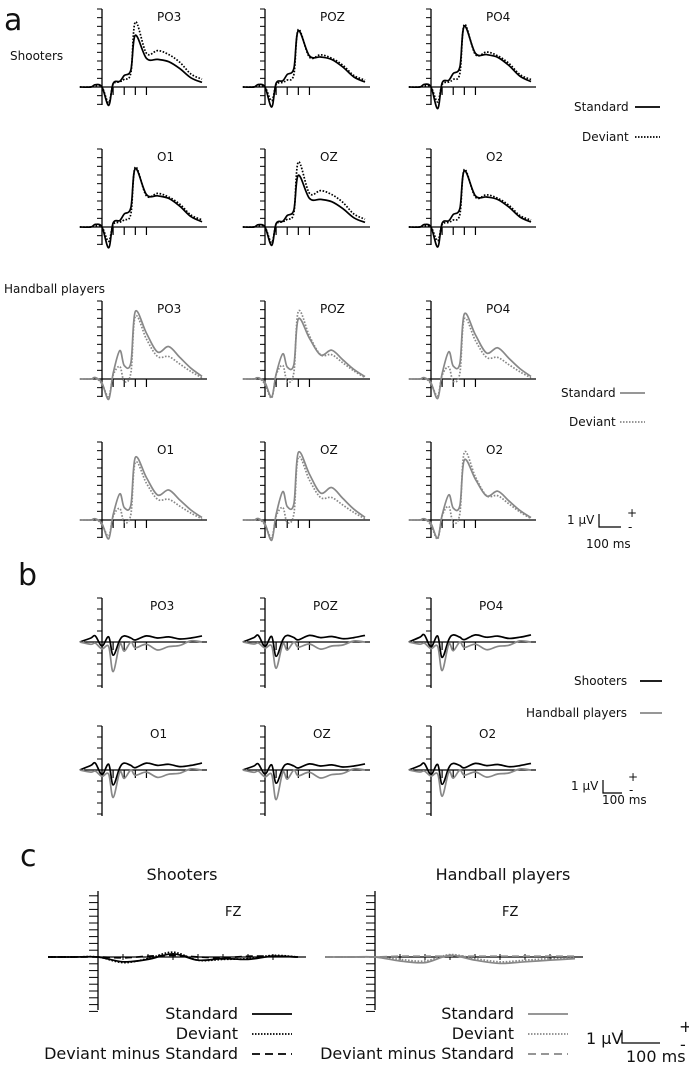 This screenshot has height=1065, width=689. What do you see at coordinates (304, 773) in the screenshot?
I see `plot-b-oz-trace-shooters` at bounding box center [304, 773].